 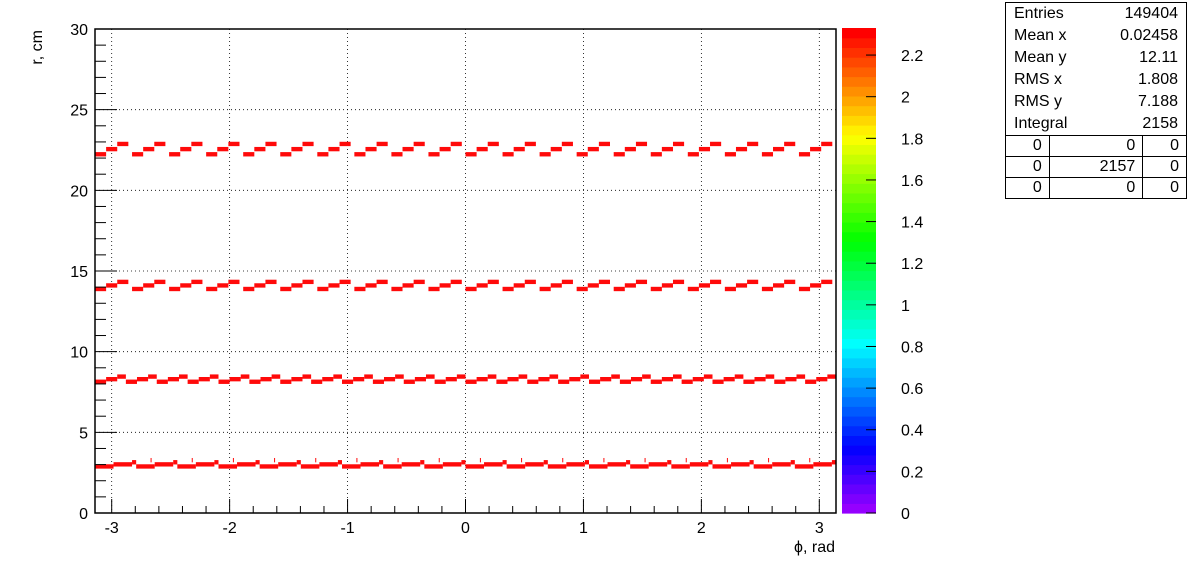 I want to click on palette-tick-label: 0.6, so click(x=912, y=389).